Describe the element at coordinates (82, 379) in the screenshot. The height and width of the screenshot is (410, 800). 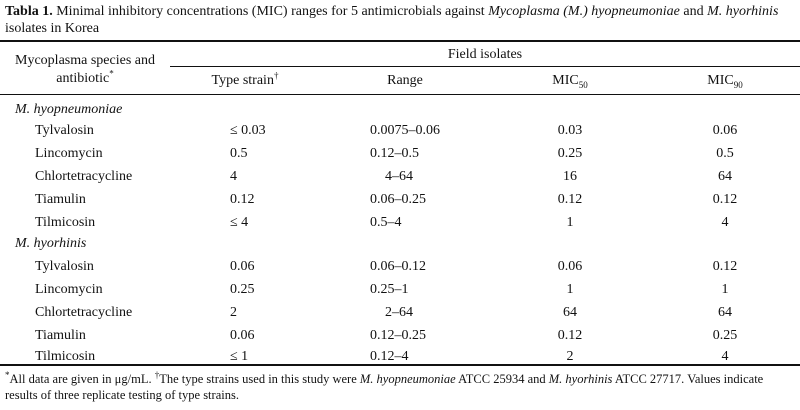
I see `footnote-text-1: All data are given in μg/mL.` at that location.